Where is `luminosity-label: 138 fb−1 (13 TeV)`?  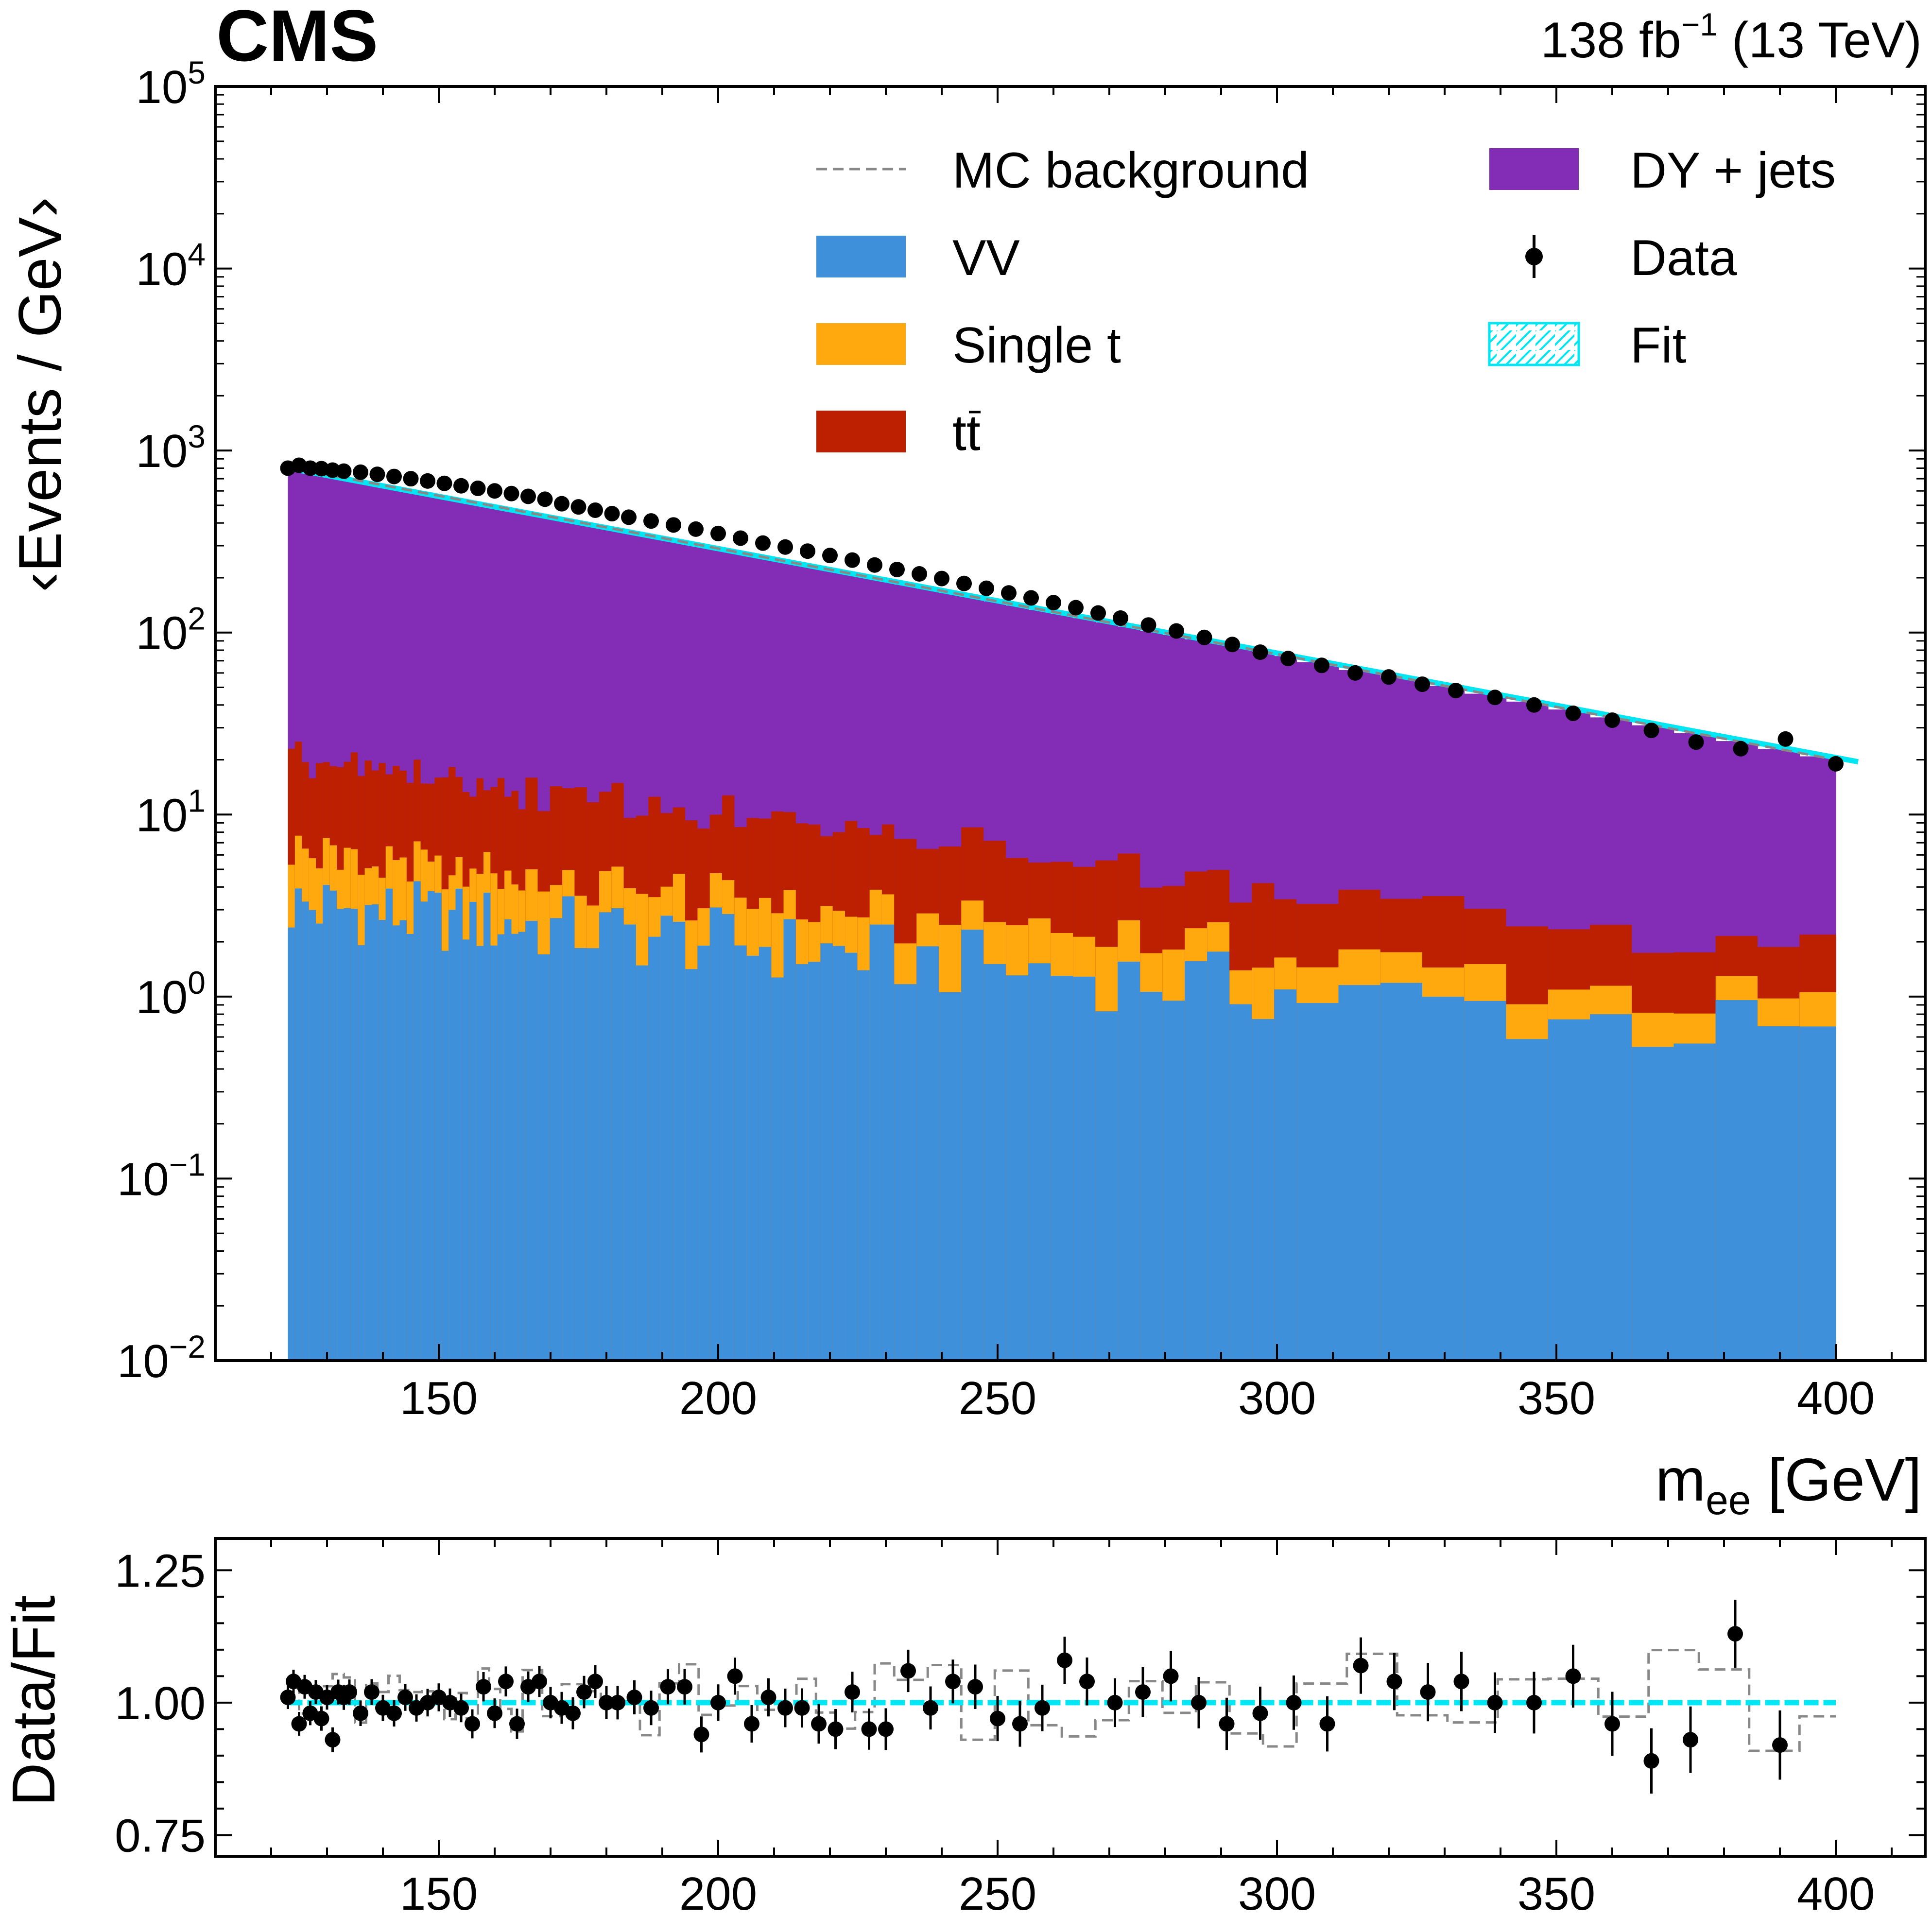
luminosity-label: 138 fb−1 (13 TeV) is located at coordinates (1731, 37).